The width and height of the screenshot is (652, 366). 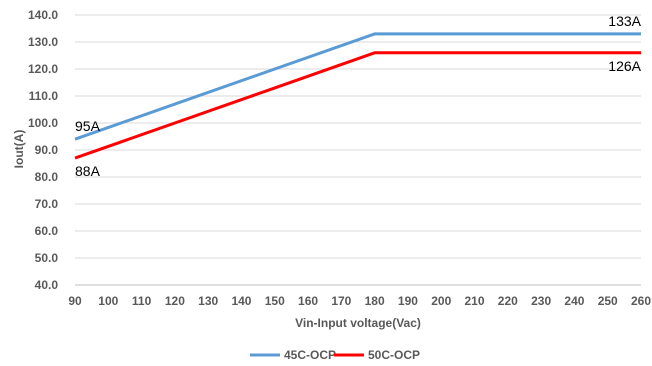 I want to click on x-tick-label: 100, so click(x=108, y=301).